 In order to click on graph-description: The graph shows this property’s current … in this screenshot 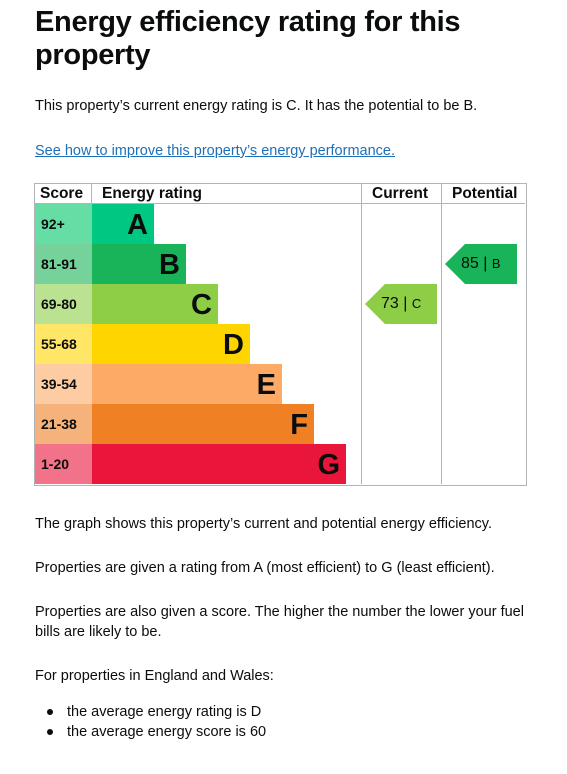, I will do `click(264, 524)`.